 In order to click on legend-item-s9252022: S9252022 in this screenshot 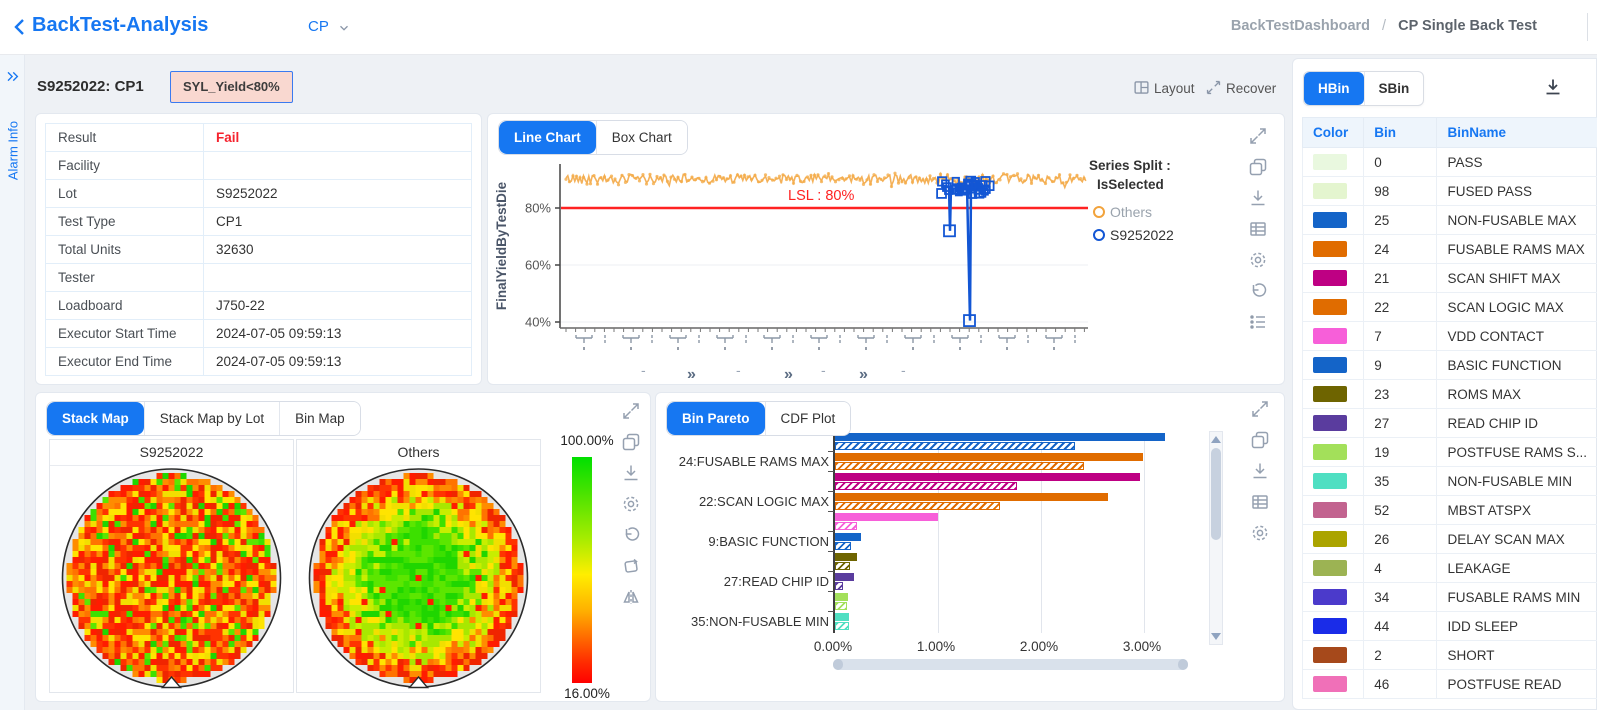, I will do `click(1171, 235)`.